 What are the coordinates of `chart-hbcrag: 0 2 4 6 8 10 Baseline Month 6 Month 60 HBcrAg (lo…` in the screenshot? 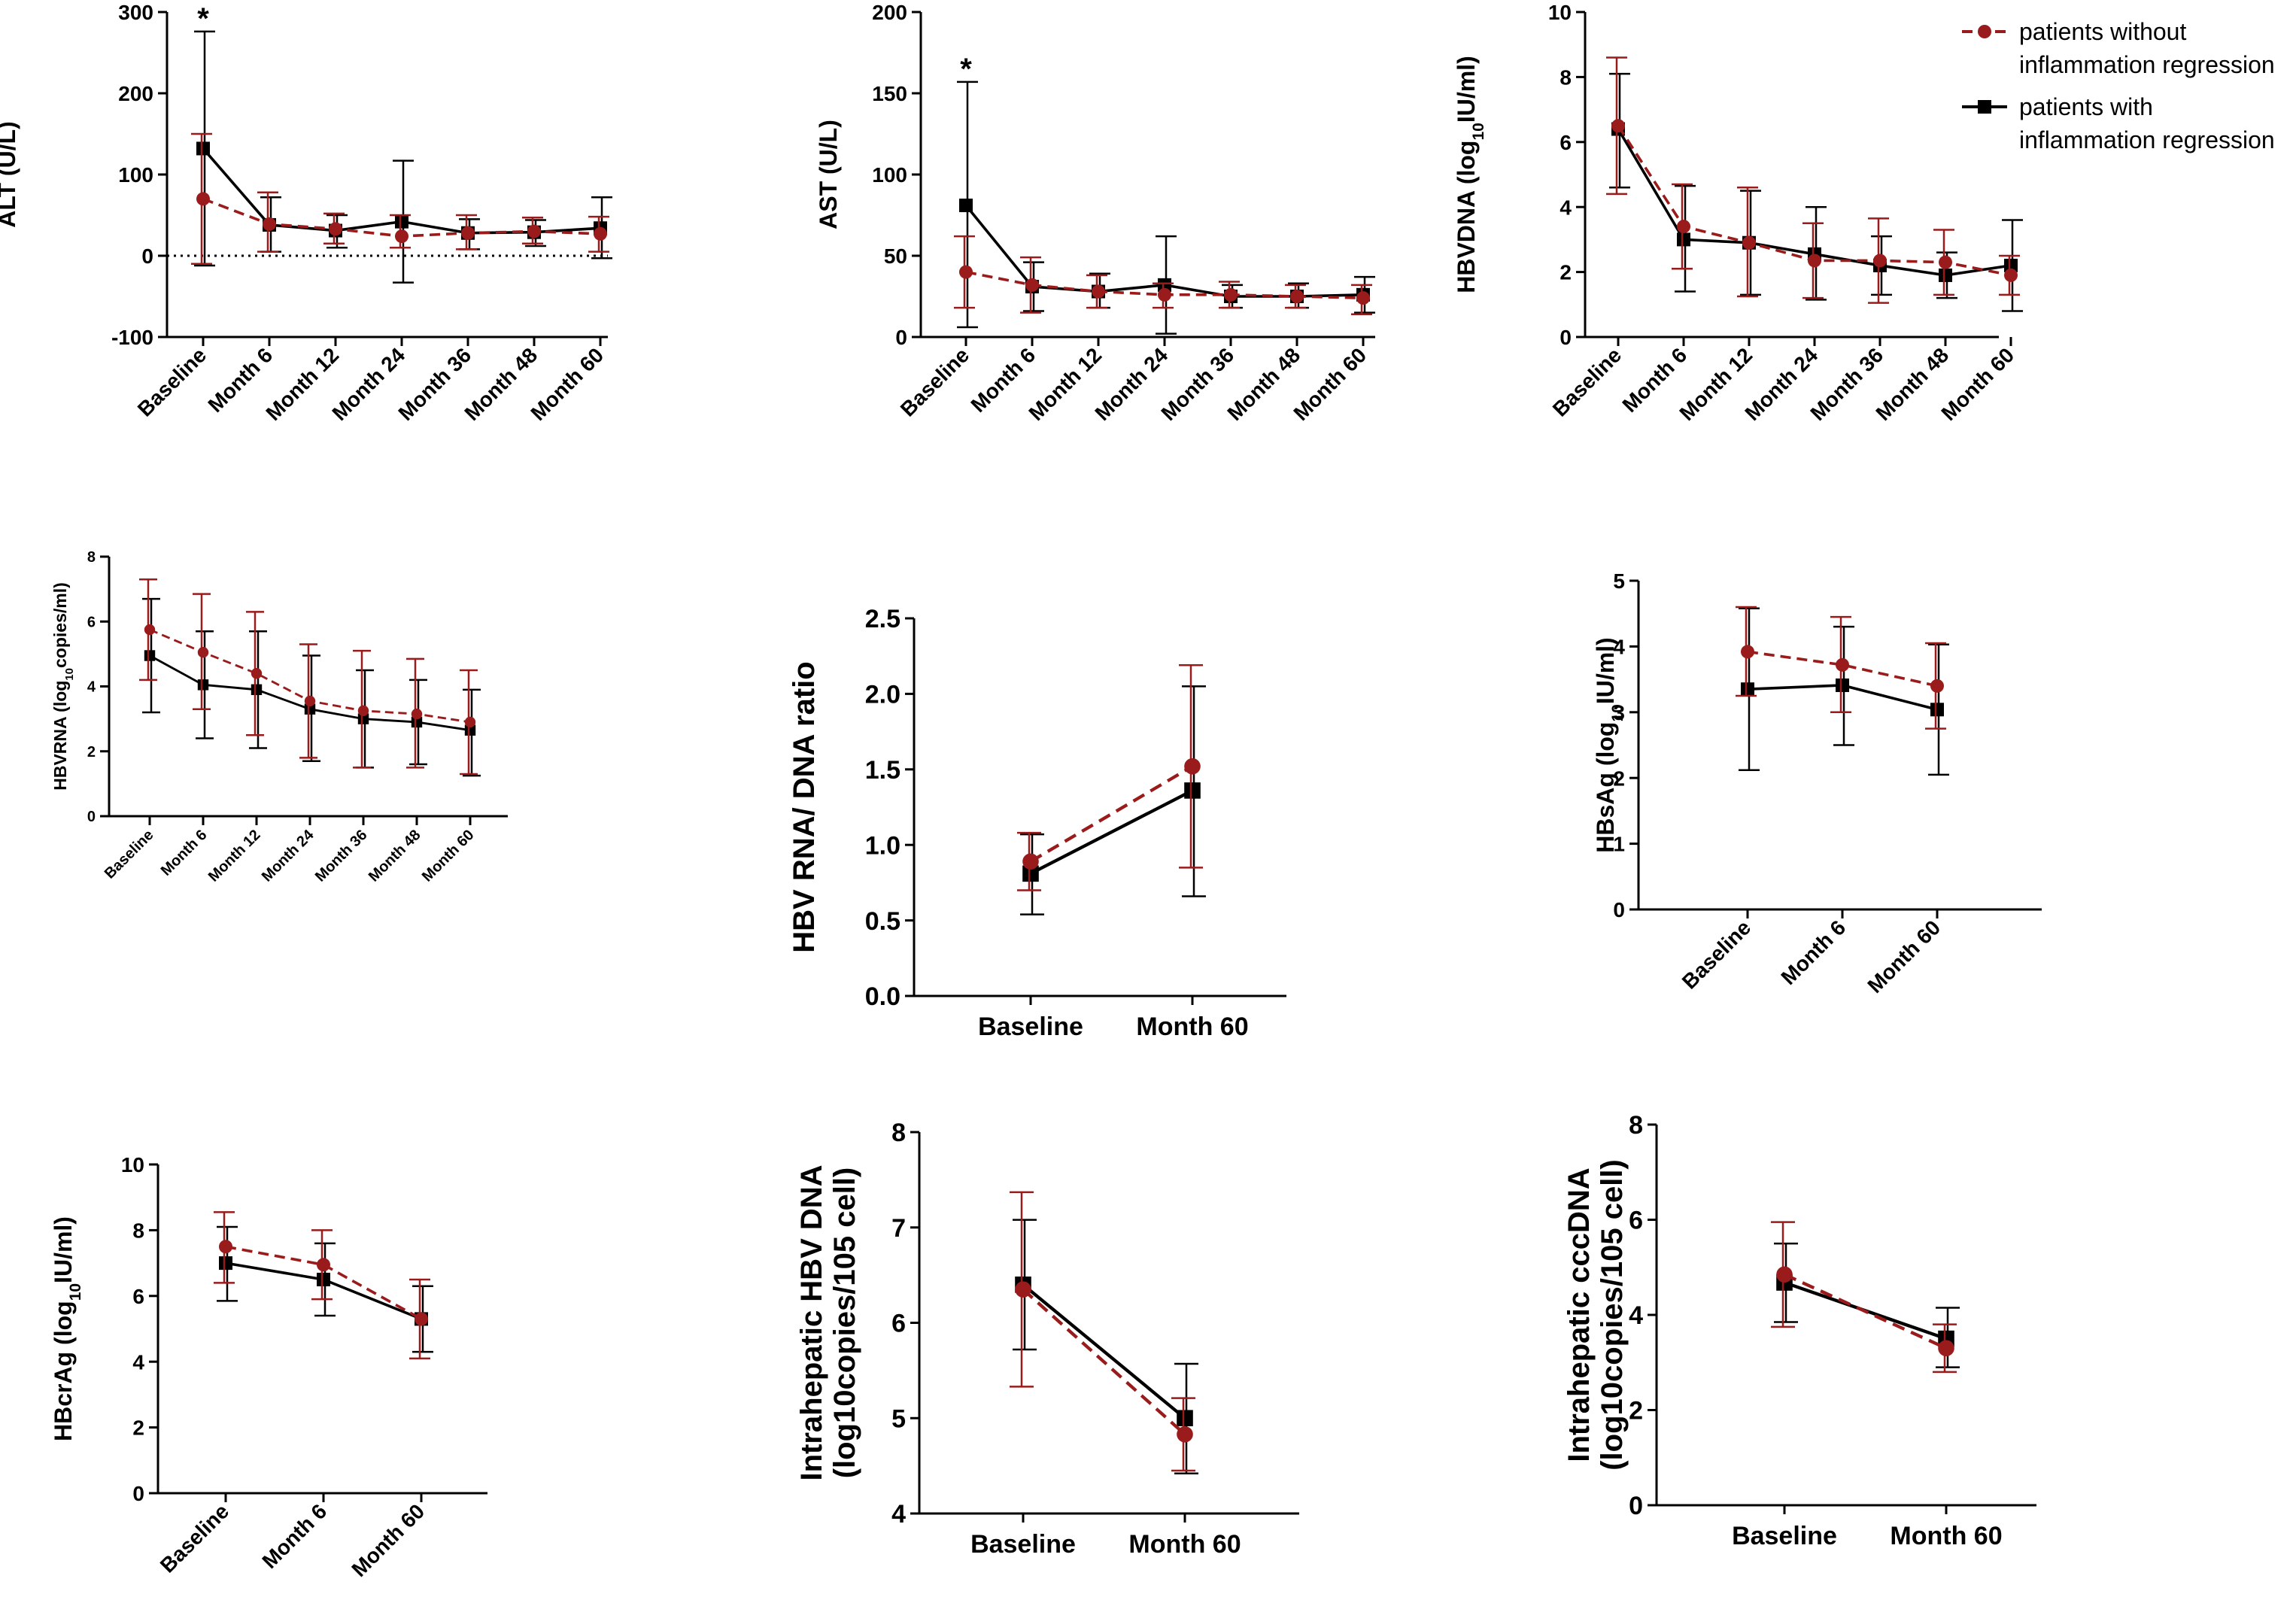 It's located at (269, 1367).